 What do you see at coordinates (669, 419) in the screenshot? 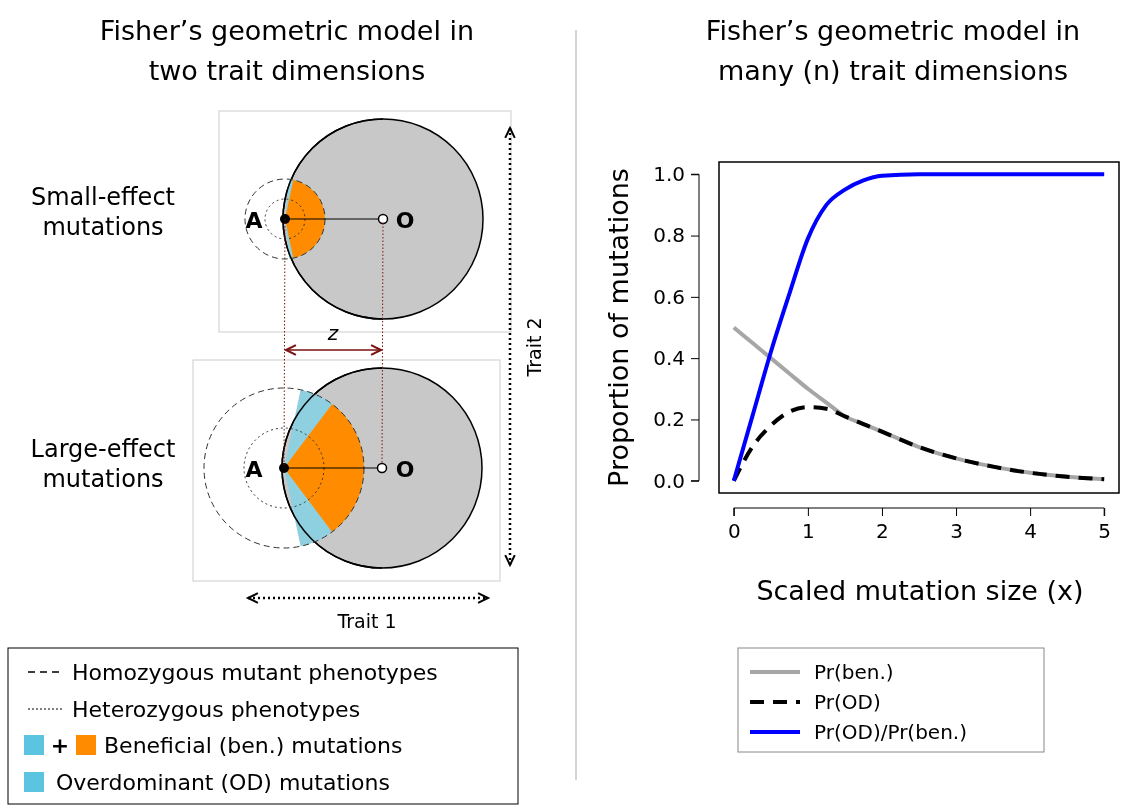
I see `y-tick-label: 0.2` at bounding box center [669, 419].